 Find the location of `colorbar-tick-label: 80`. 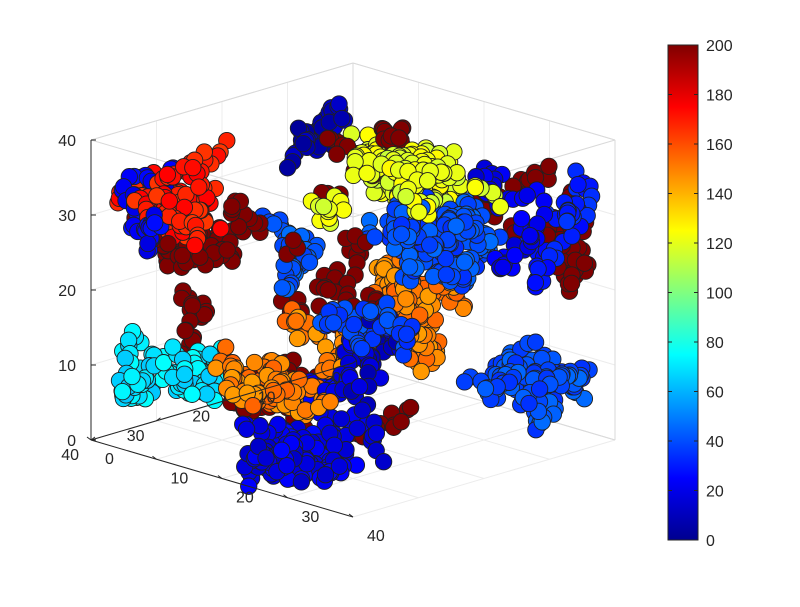

colorbar-tick-label: 80 is located at coordinates (715, 343).